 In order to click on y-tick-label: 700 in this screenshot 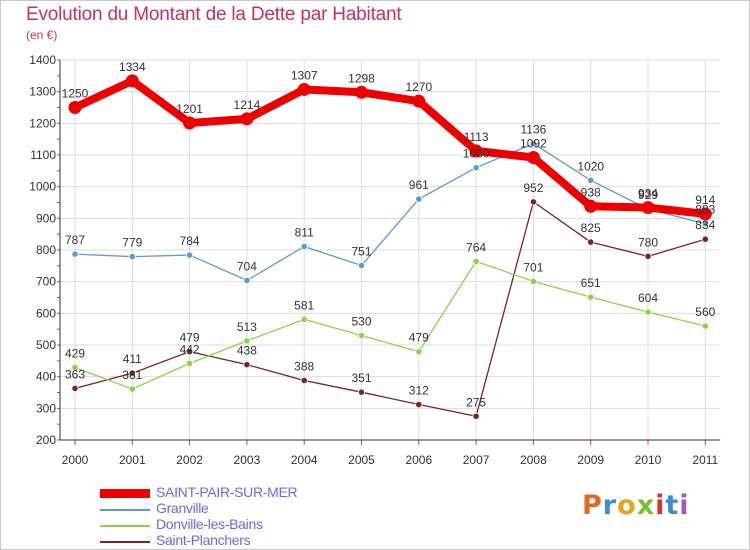, I will do `click(46, 282)`.